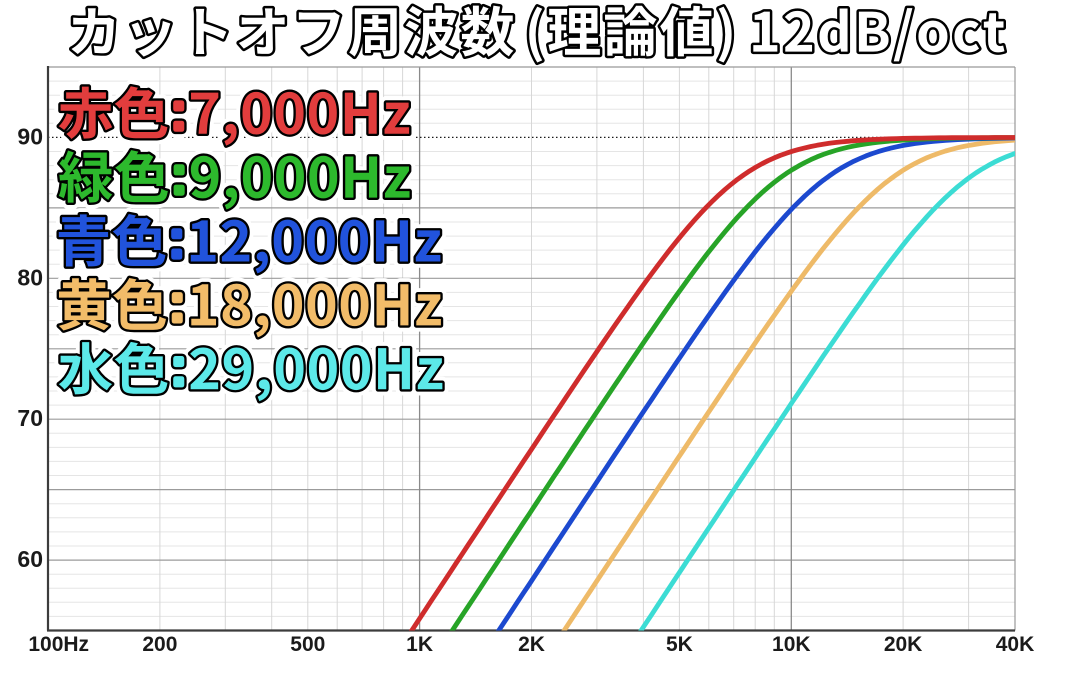 This screenshot has width=1080, height=697. Describe the element at coordinates (419, 644) in the screenshot. I see `svg-text: 1K` at that location.